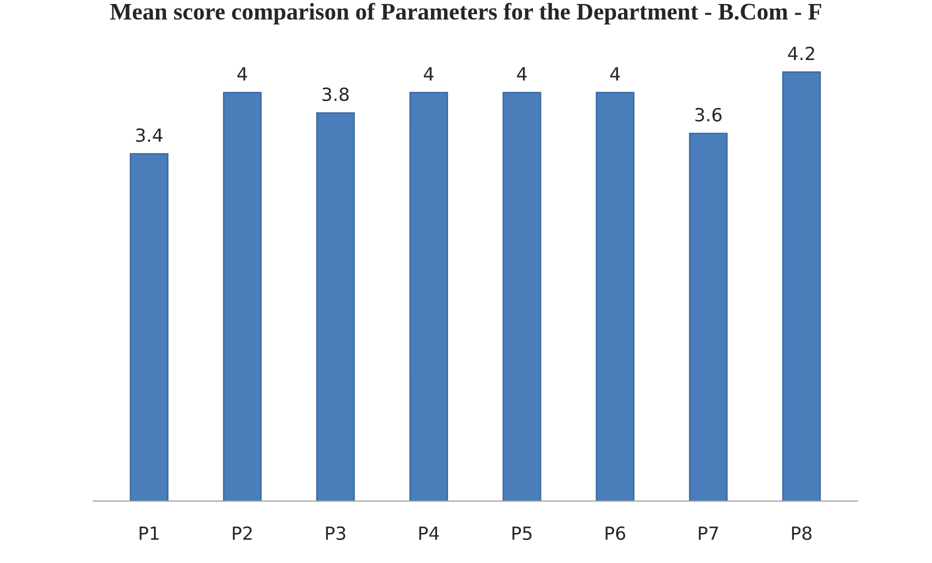 The height and width of the screenshot is (563, 932). Describe the element at coordinates (429, 533) in the screenshot. I see `x-tick-label: P4` at that location.